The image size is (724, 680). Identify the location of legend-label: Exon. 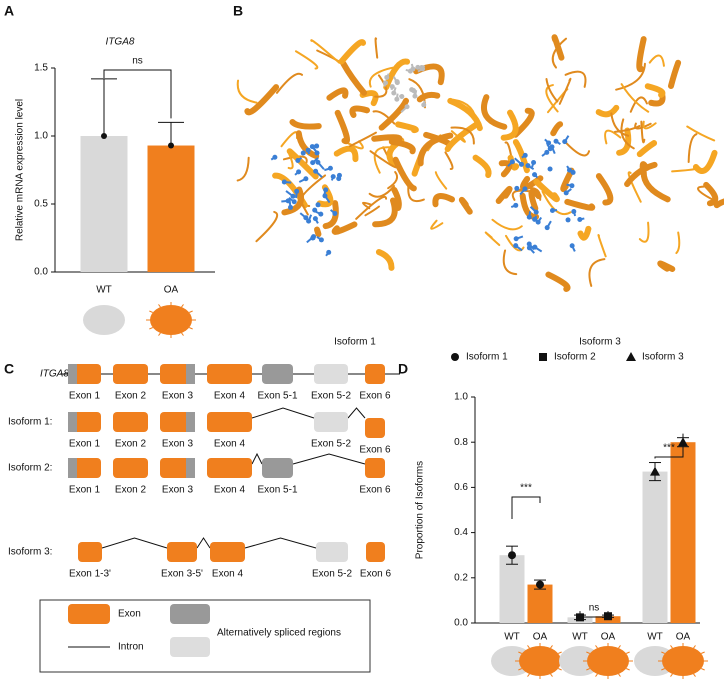
(129, 614).